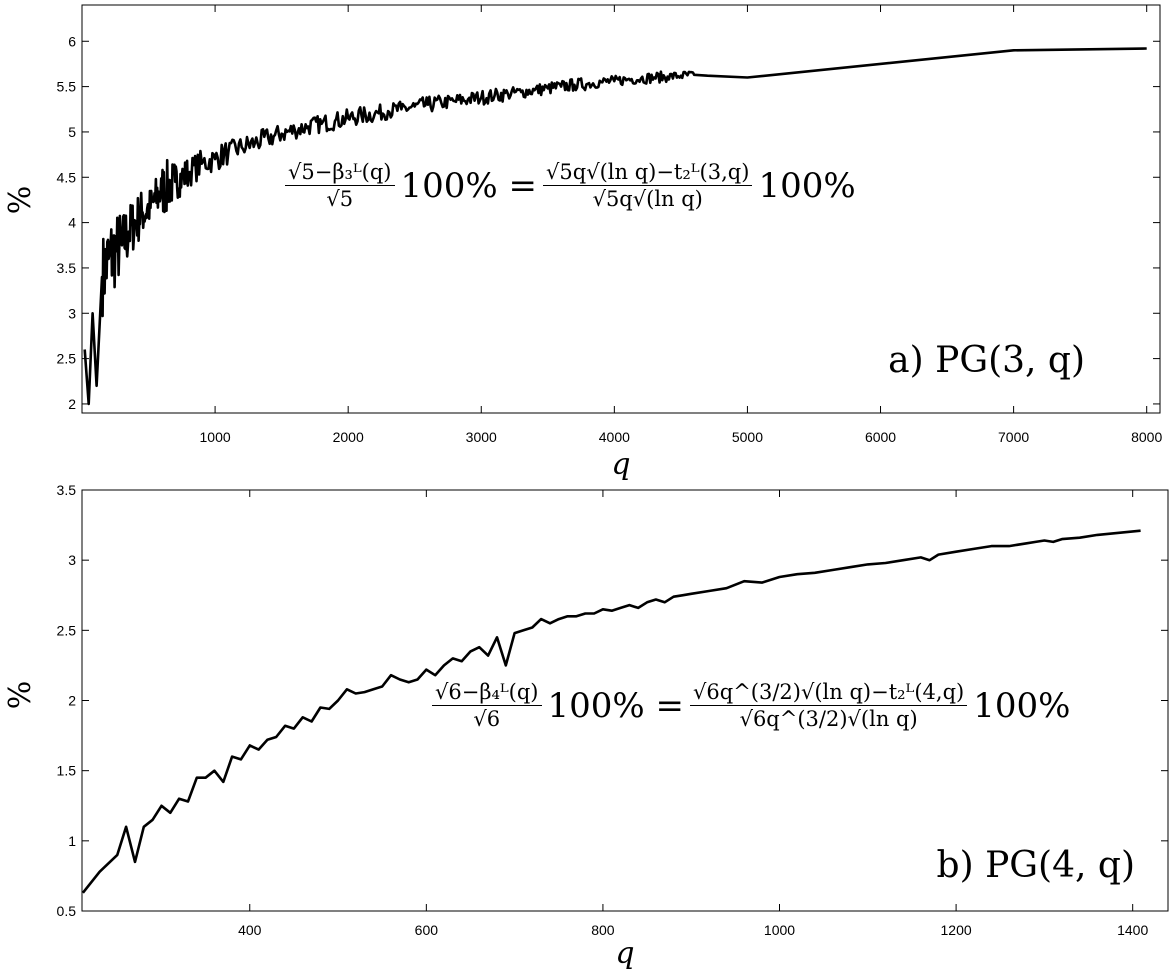  Describe the element at coordinates (614, 437) in the screenshot. I see `x-tick-label: 4000` at that location.